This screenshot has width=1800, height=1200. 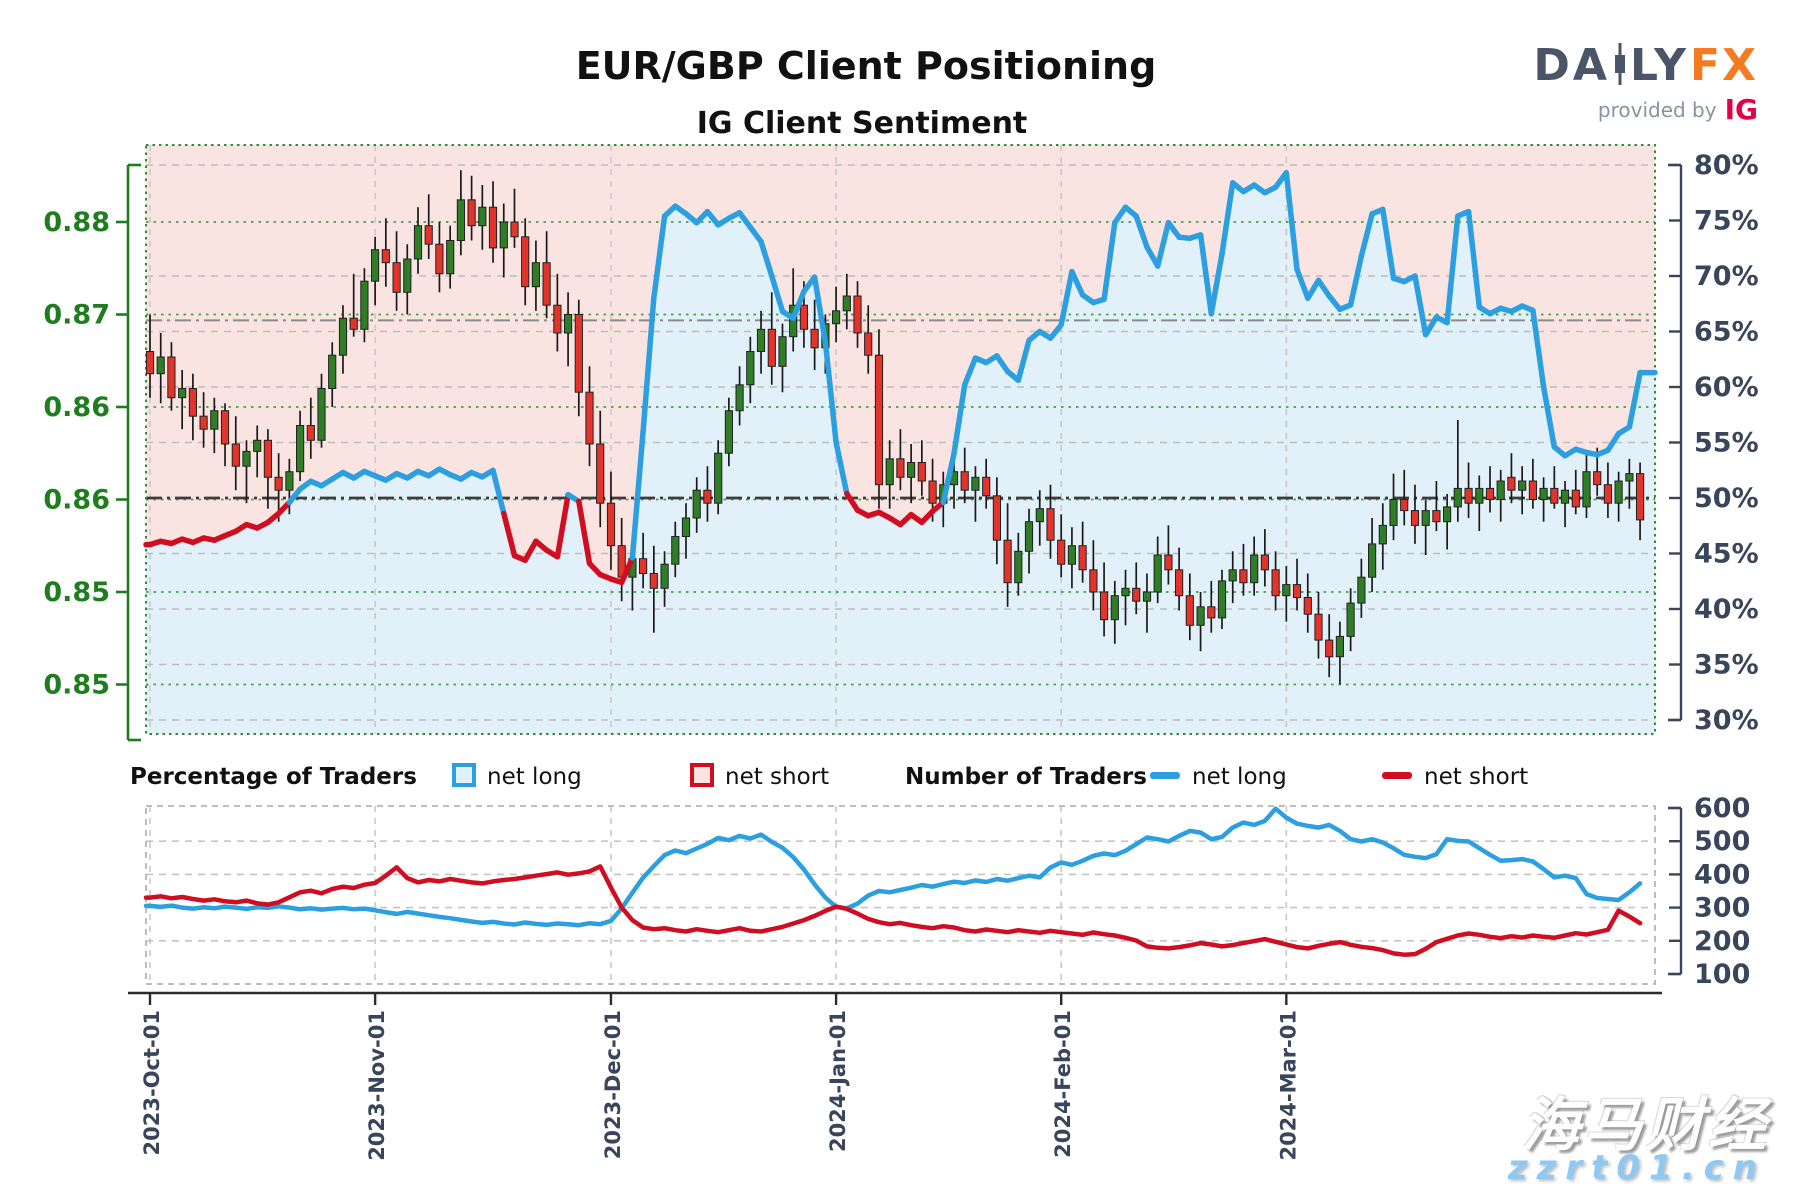 What do you see at coordinates (1636, 1168) in the screenshot?
I see `watermark-url: zzrt01.cn` at bounding box center [1636, 1168].